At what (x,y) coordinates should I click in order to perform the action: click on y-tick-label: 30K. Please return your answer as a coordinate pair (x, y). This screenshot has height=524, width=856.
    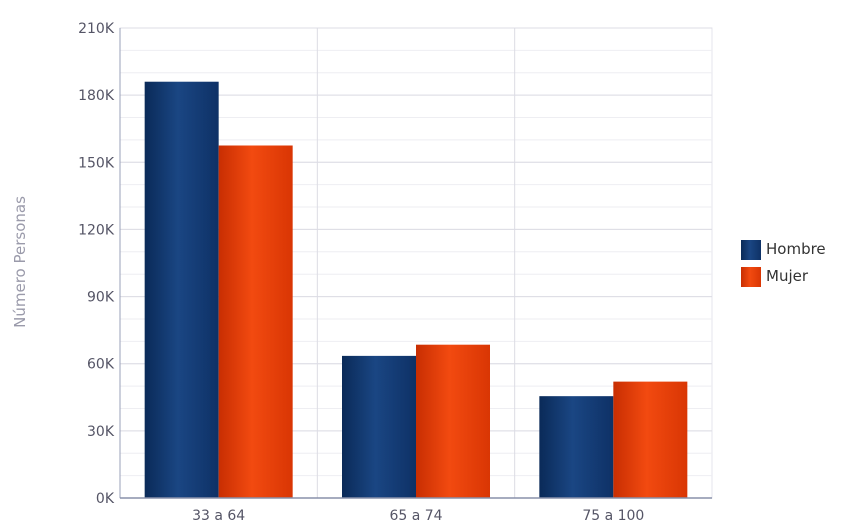
    Looking at the image, I should click on (101, 432).